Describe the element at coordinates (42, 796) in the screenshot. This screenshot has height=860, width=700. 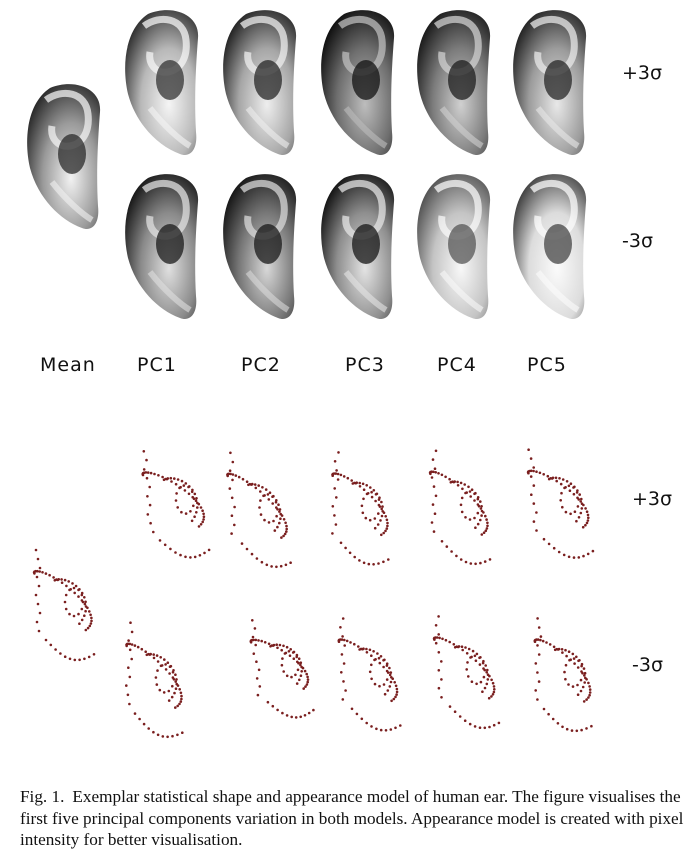
I see `figure-number: Fig. 1.` at that location.